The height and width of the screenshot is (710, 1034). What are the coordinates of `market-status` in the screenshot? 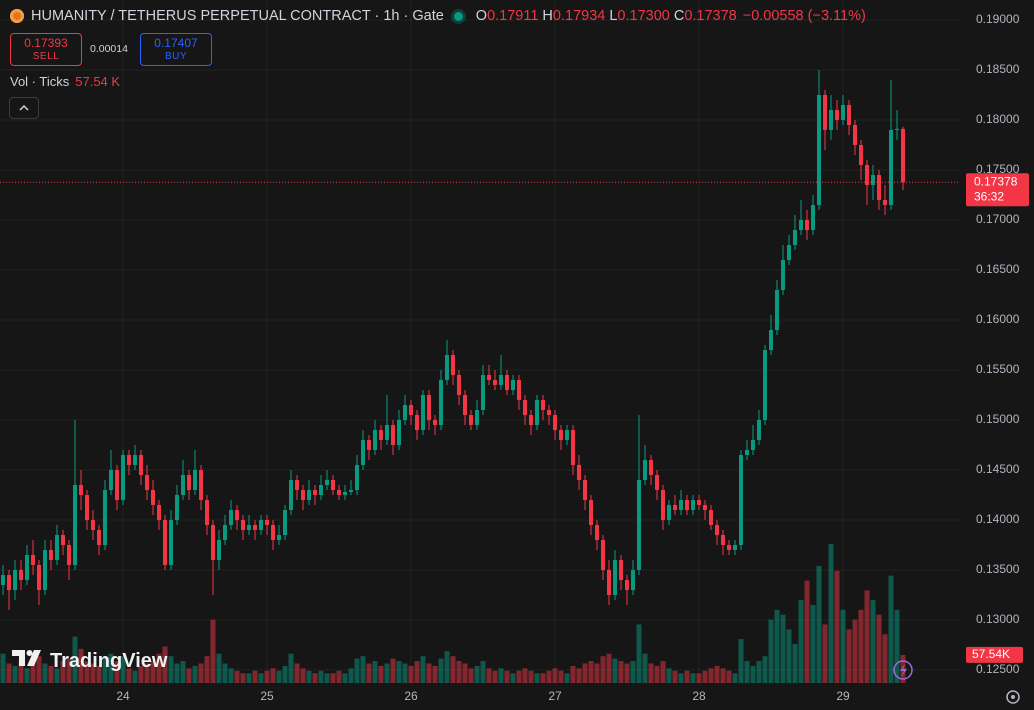 It's located at (458, 16).